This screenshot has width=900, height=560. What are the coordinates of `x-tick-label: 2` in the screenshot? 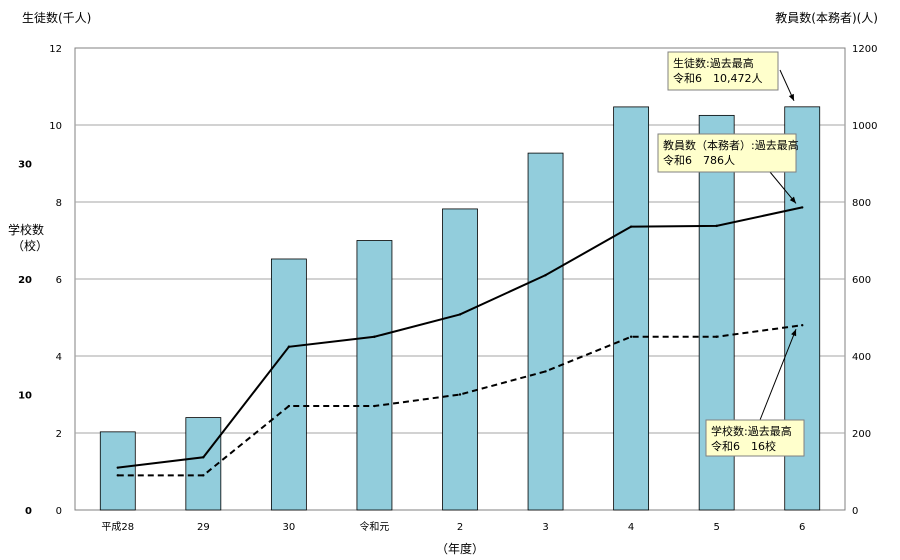 It's located at (460, 527).